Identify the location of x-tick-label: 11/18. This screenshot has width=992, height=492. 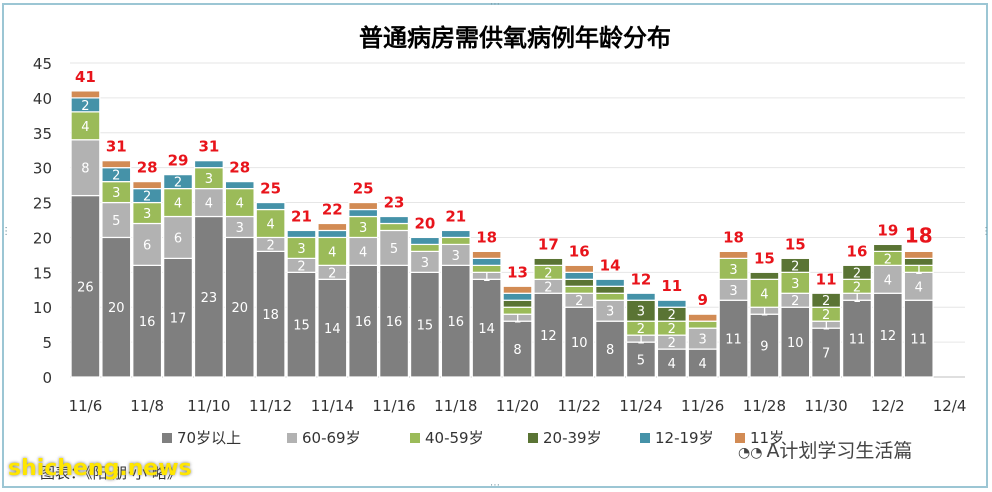
(455, 406).